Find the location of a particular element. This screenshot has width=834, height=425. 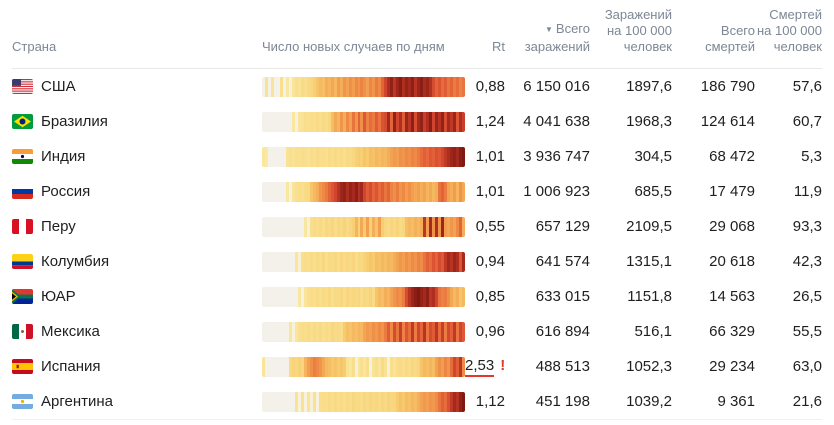

column-header-daily-cases: Число новых случаев по дням is located at coordinates (353, 46).